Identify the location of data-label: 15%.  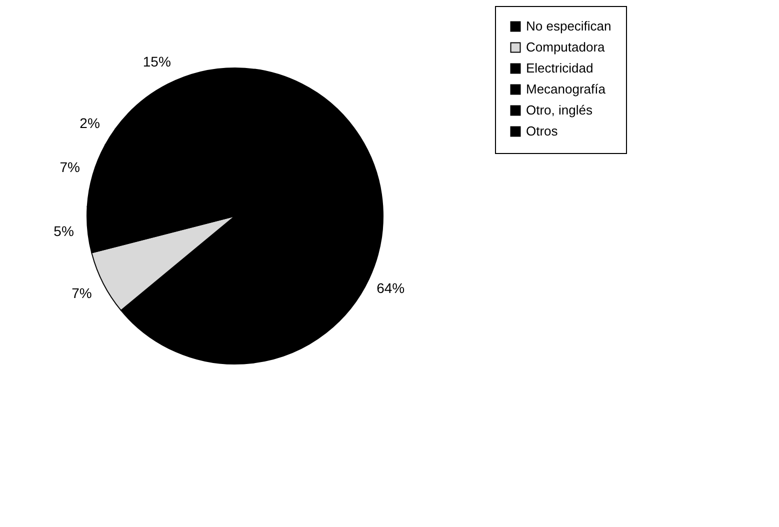
(156, 62).